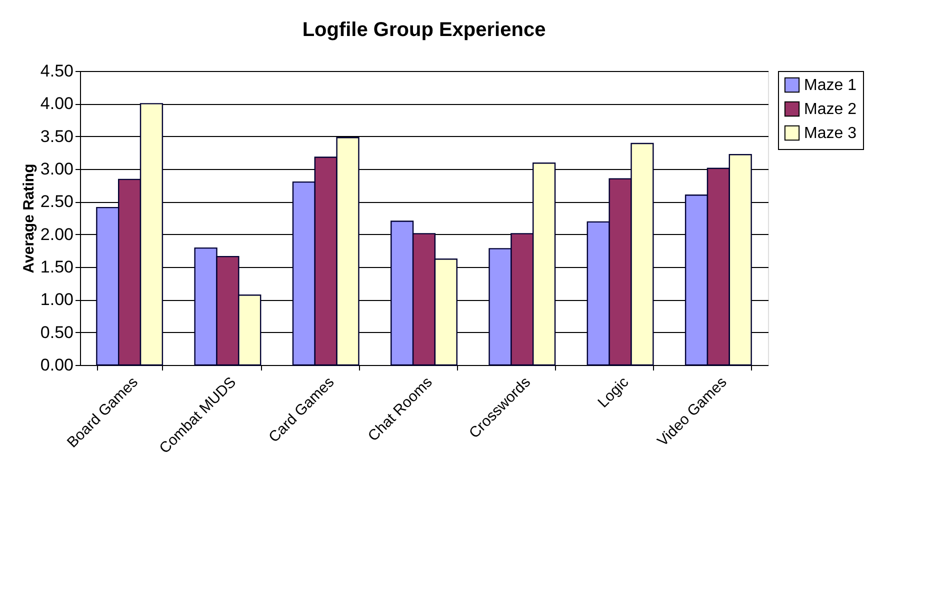 The image size is (937, 612). What do you see at coordinates (57, 332) in the screenshot?
I see `y-tick-label: 0.50` at bounding box center [57, 332].